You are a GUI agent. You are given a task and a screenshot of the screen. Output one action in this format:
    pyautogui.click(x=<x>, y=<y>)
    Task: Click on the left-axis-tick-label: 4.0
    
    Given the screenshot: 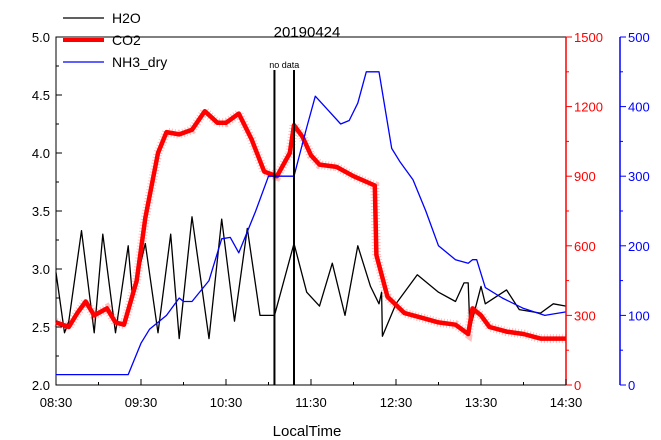 What is the action you would take?
    pyautogui.click(x=41, y=153)
    